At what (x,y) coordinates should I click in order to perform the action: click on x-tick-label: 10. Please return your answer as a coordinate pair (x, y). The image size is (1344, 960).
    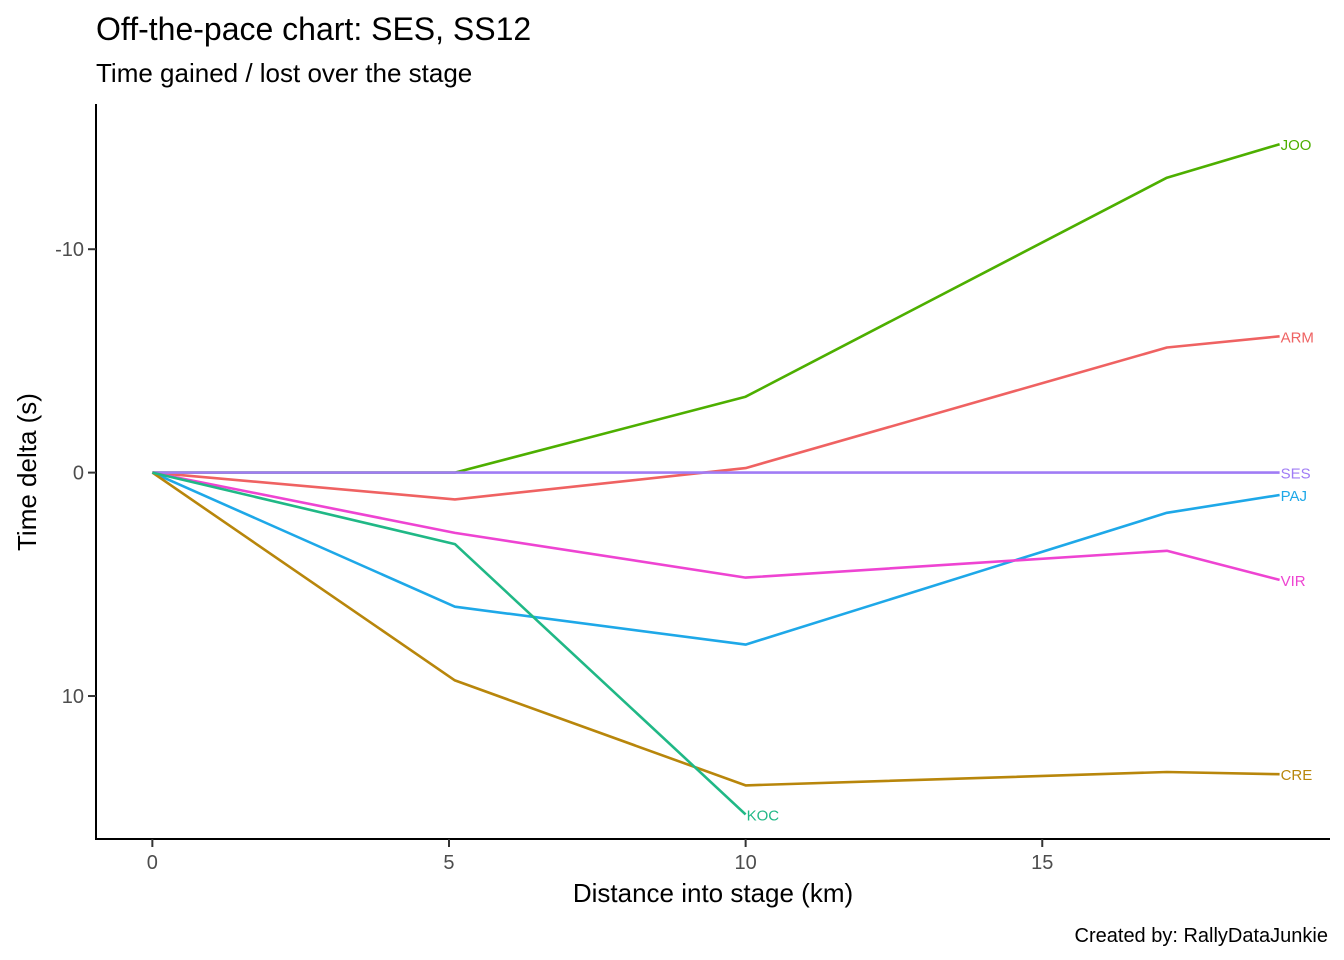
    Looking at the image, I should click on (746, 863).